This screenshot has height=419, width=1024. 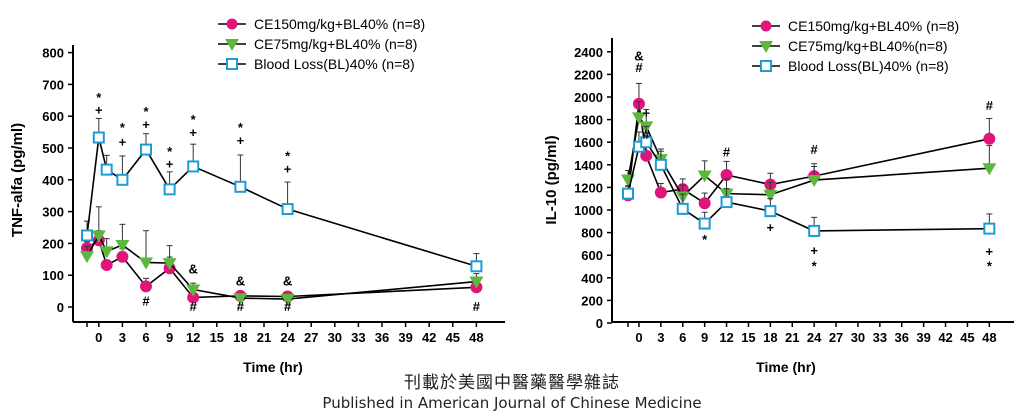 What do you see at coordinates (53, 84) in the screenshot?
I see `y-tick-label: 700` at bounding box center [53, 84].